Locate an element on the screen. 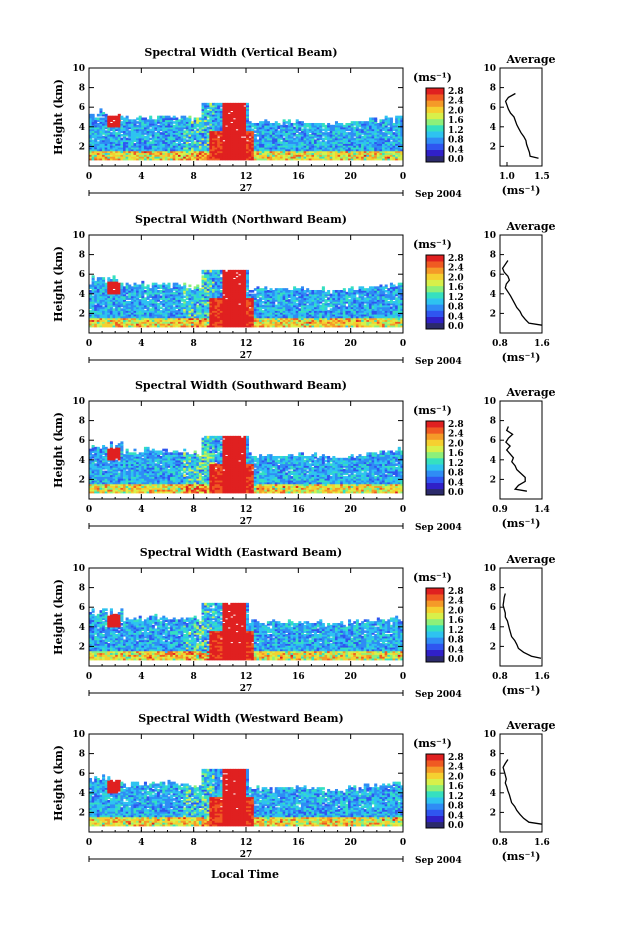  panel-title: Spectral Width (Westward Beam) is located at coordinates (240, 718).